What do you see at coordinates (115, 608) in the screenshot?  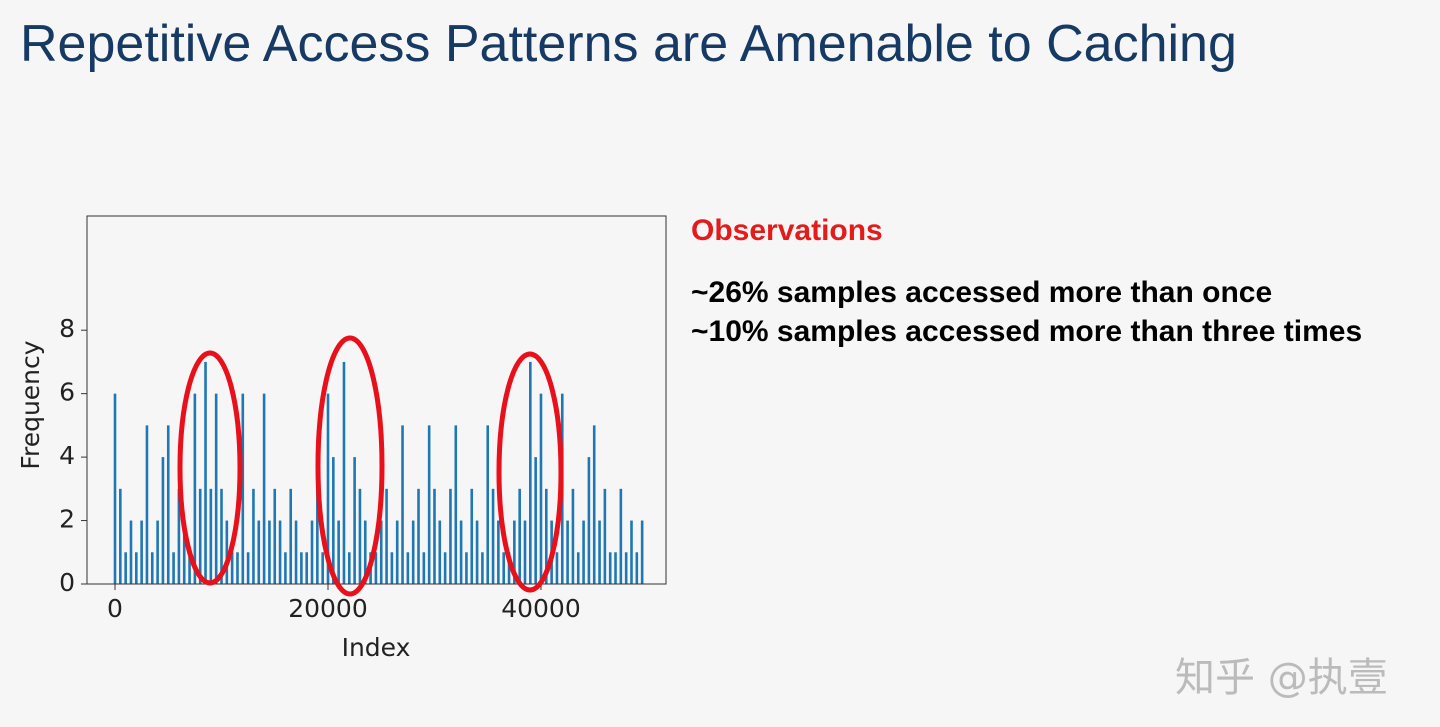 I see `x-tick-label: 0` at bounding box center [115, 608].